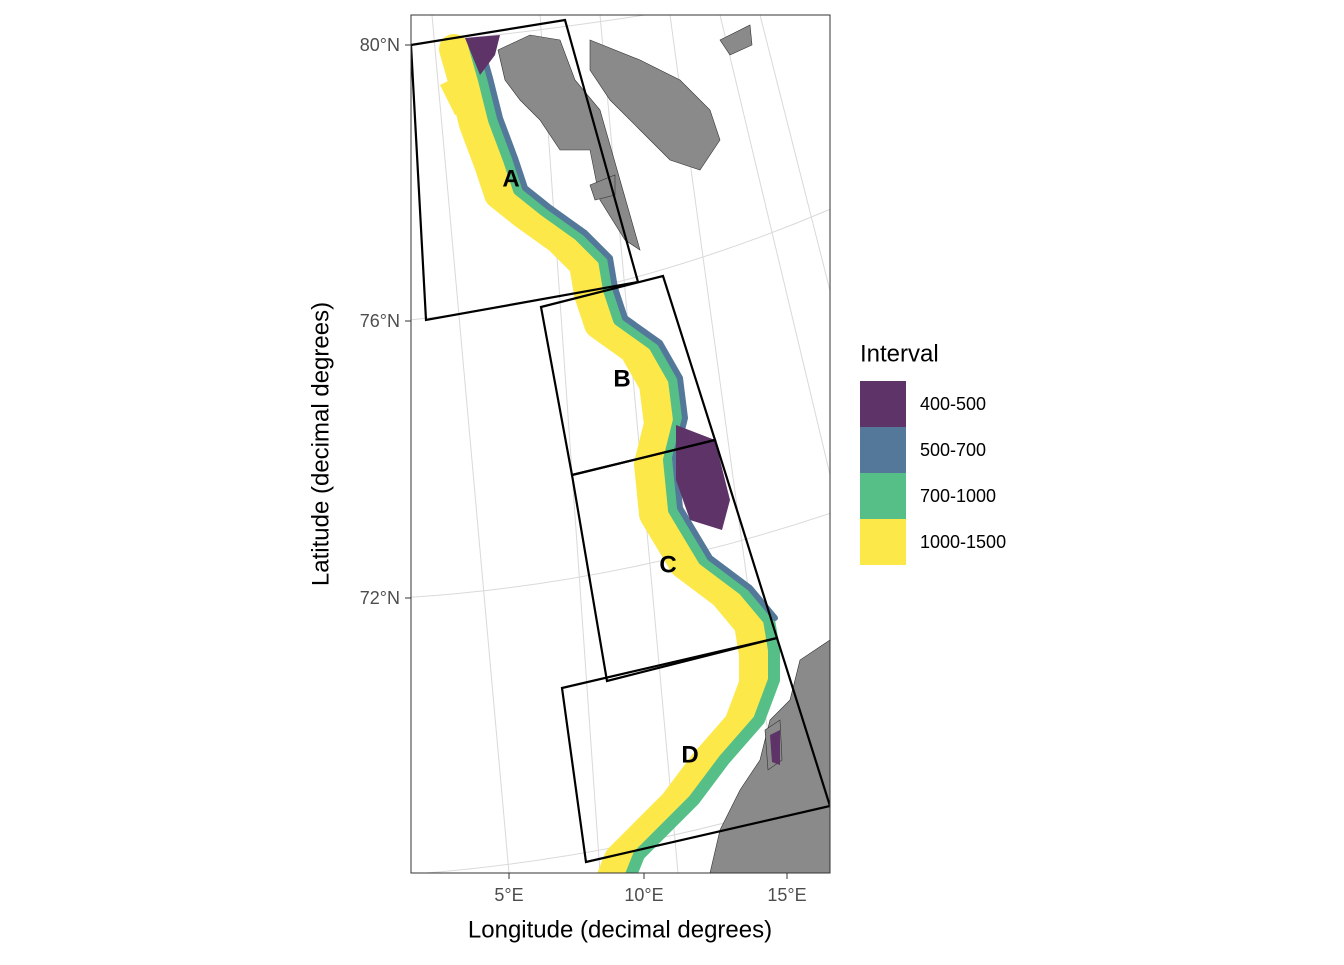  I want to click on y-tick-label: 72°N, so click(380, 598).